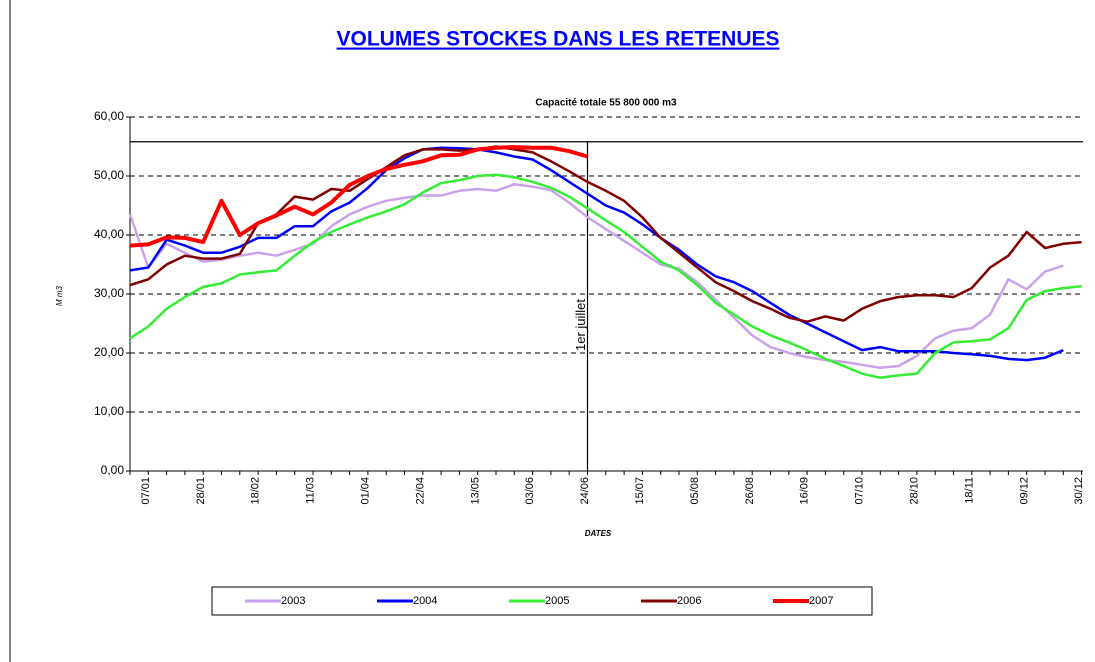 The width and height of the screenshot is (1095, 662). Describe the element at coordinates (915, 491) in the screenshot. I see `x-tick-label: 28/10` at that location.